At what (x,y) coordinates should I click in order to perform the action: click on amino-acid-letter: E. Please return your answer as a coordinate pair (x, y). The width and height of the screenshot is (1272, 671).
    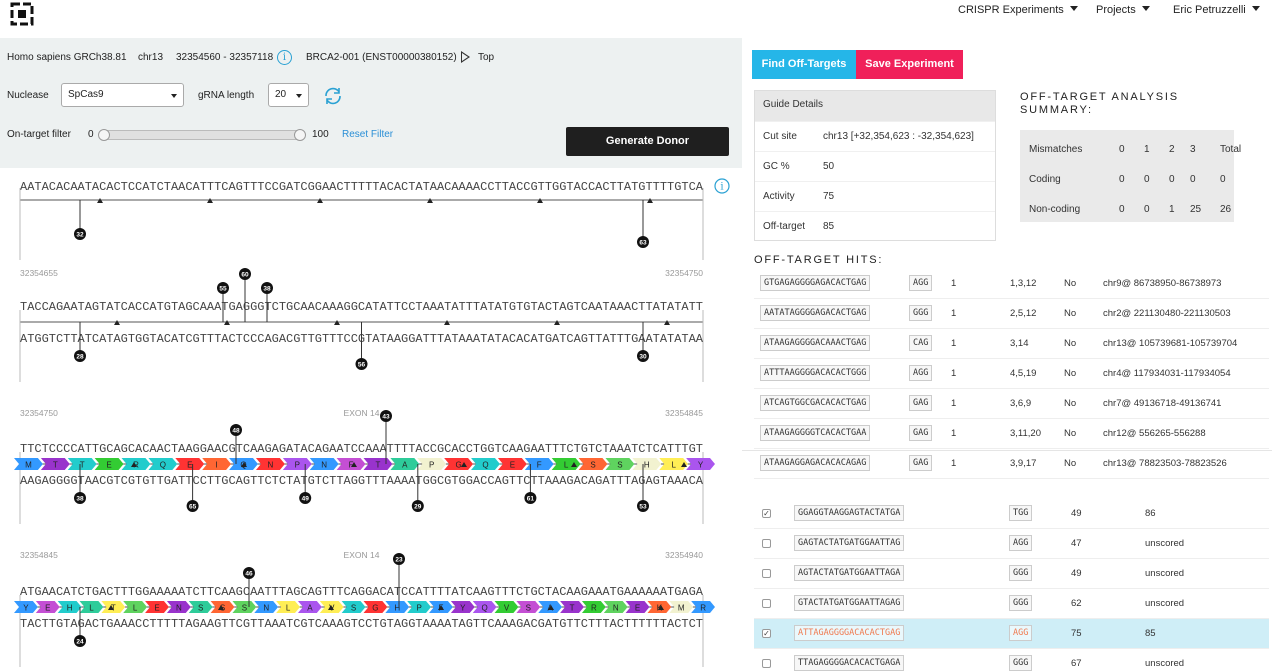
    Looking at the image, I should click on (512, 465).